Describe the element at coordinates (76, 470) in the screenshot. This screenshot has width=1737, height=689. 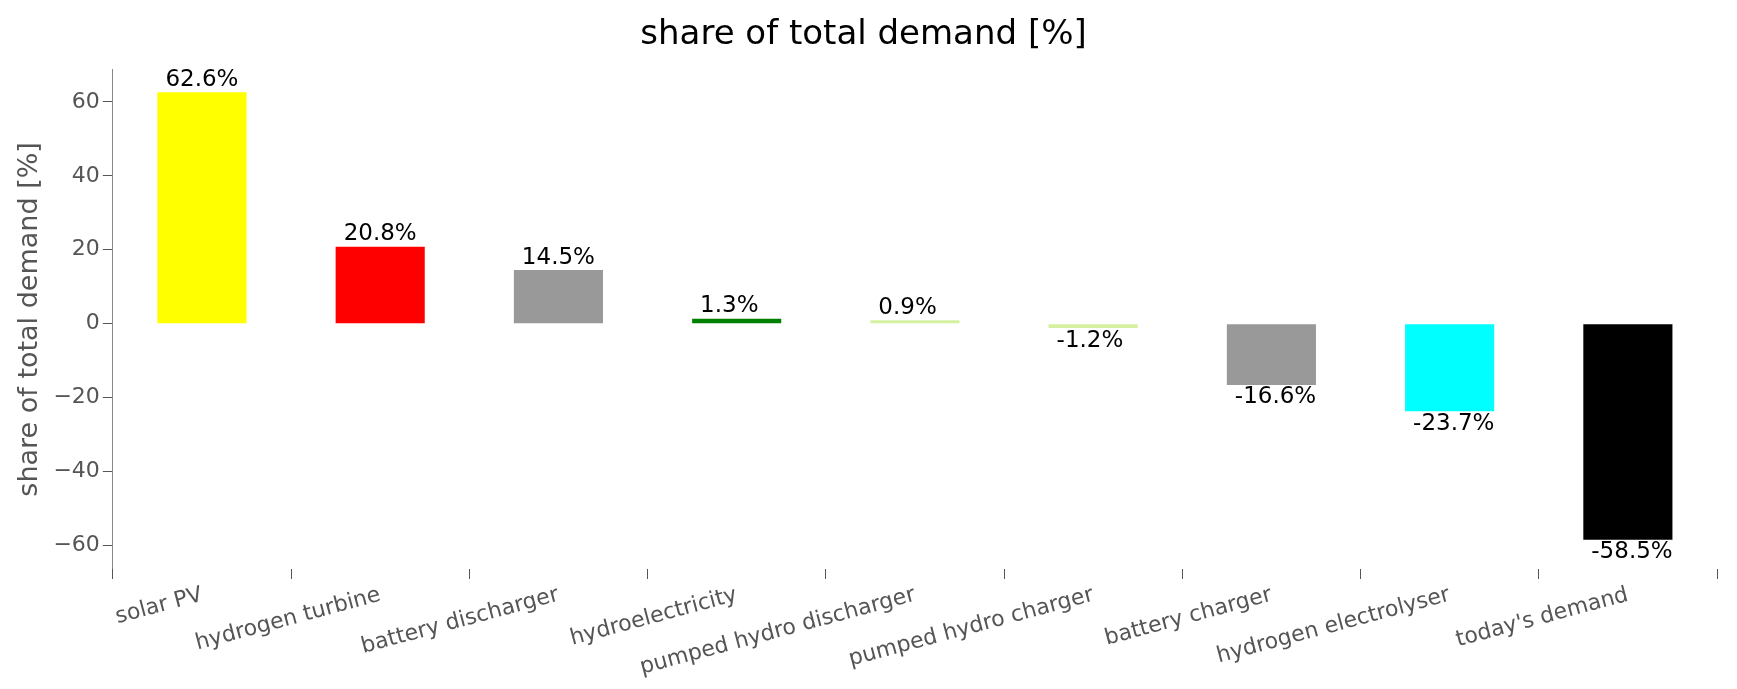
I see `y-tick-label: −40` at that location.